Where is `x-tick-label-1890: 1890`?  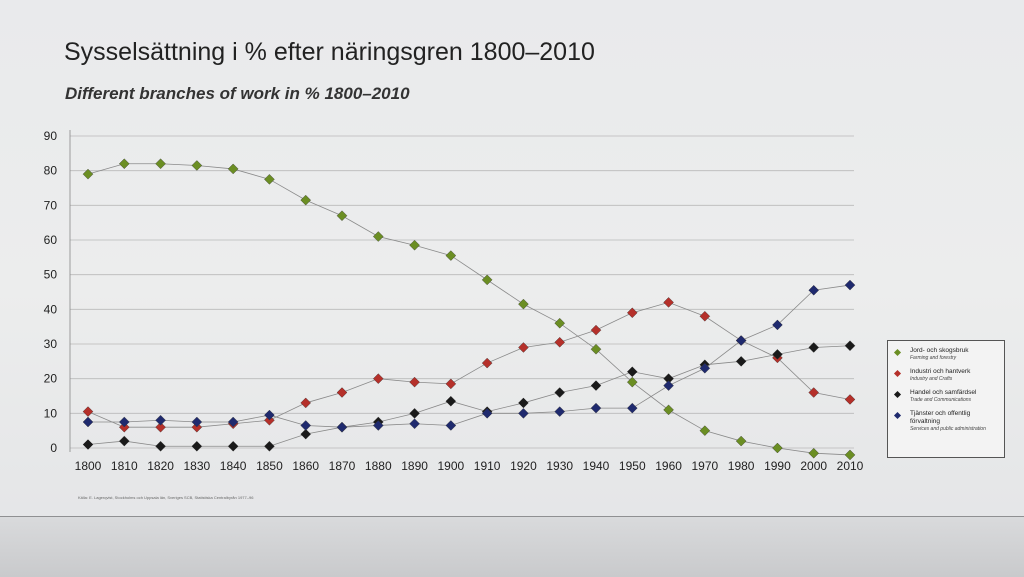 x-tick-label-1890: 1890 is located at coordinates (414, 466).